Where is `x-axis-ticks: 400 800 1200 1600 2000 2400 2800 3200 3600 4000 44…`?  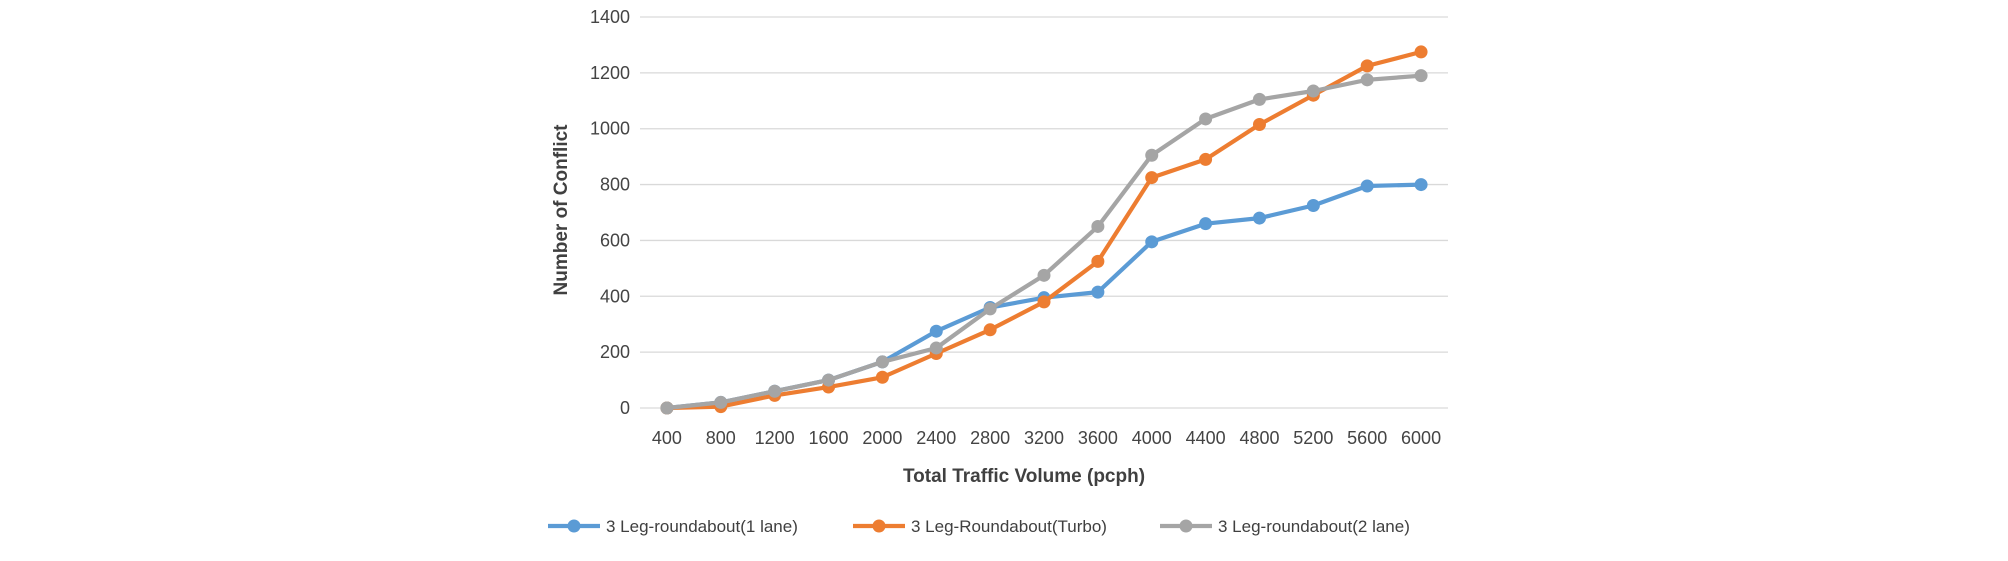
x-axis-ticks: 400 800 1200 1600 2000 2400 2800 3200 3600 4000 44… is located at coordinates (1046, 438).